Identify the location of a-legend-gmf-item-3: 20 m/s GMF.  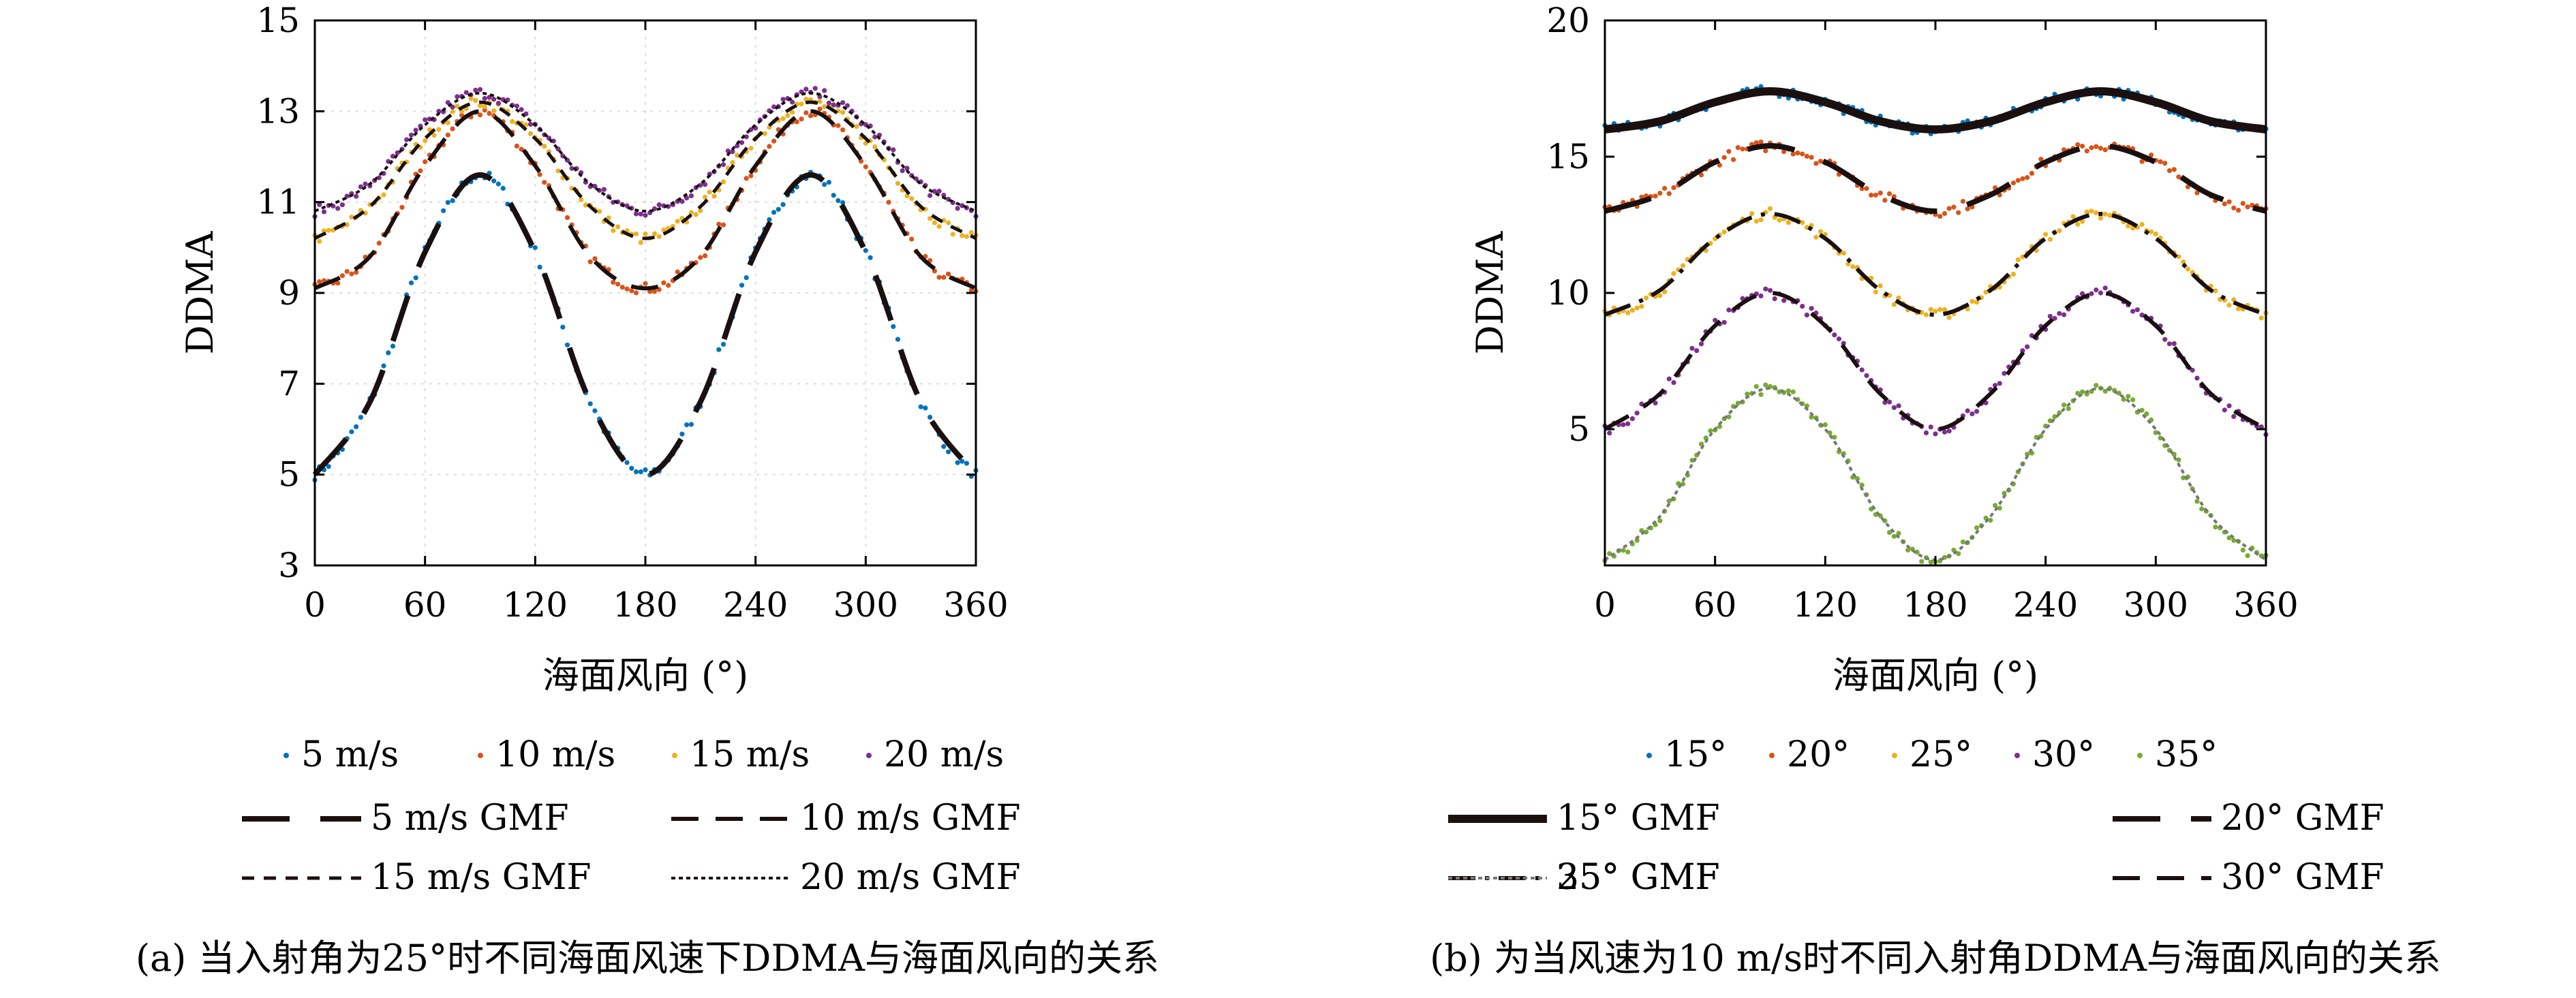
(846, 877).